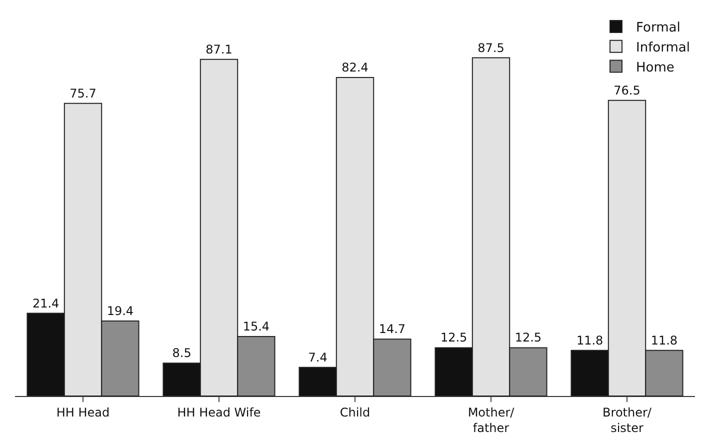  What do you see at coordinates (83, 412) in the screenshot?
I see `x-tick-label: HH Head` at bounding box center [83, 412].